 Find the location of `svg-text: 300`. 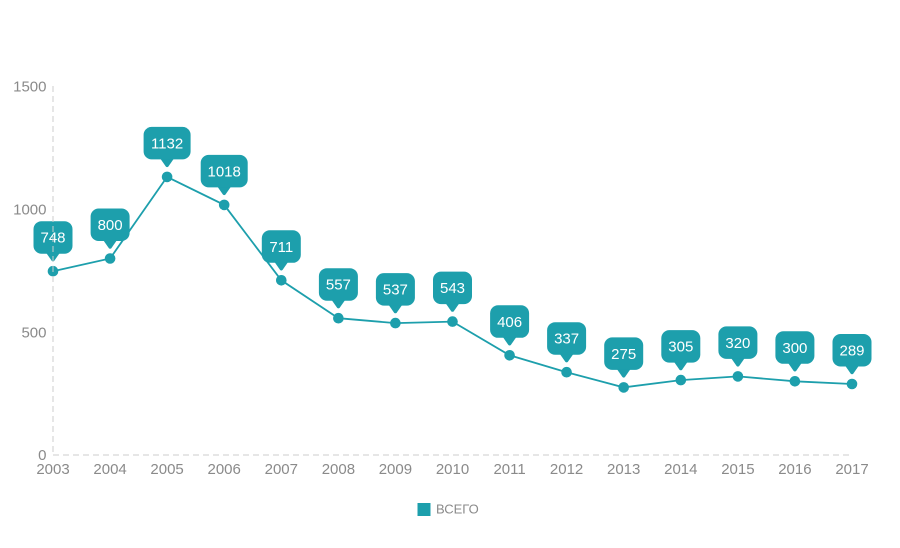

svg-text: 300 is located at coordinates (794, 348).